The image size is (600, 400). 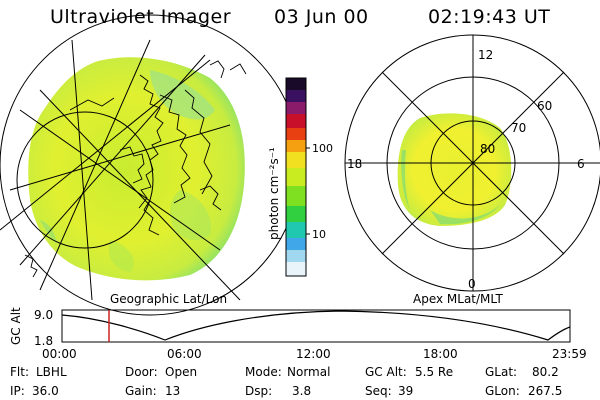 I want to click on ip-value: 36.0, so click(x=45, y=391).